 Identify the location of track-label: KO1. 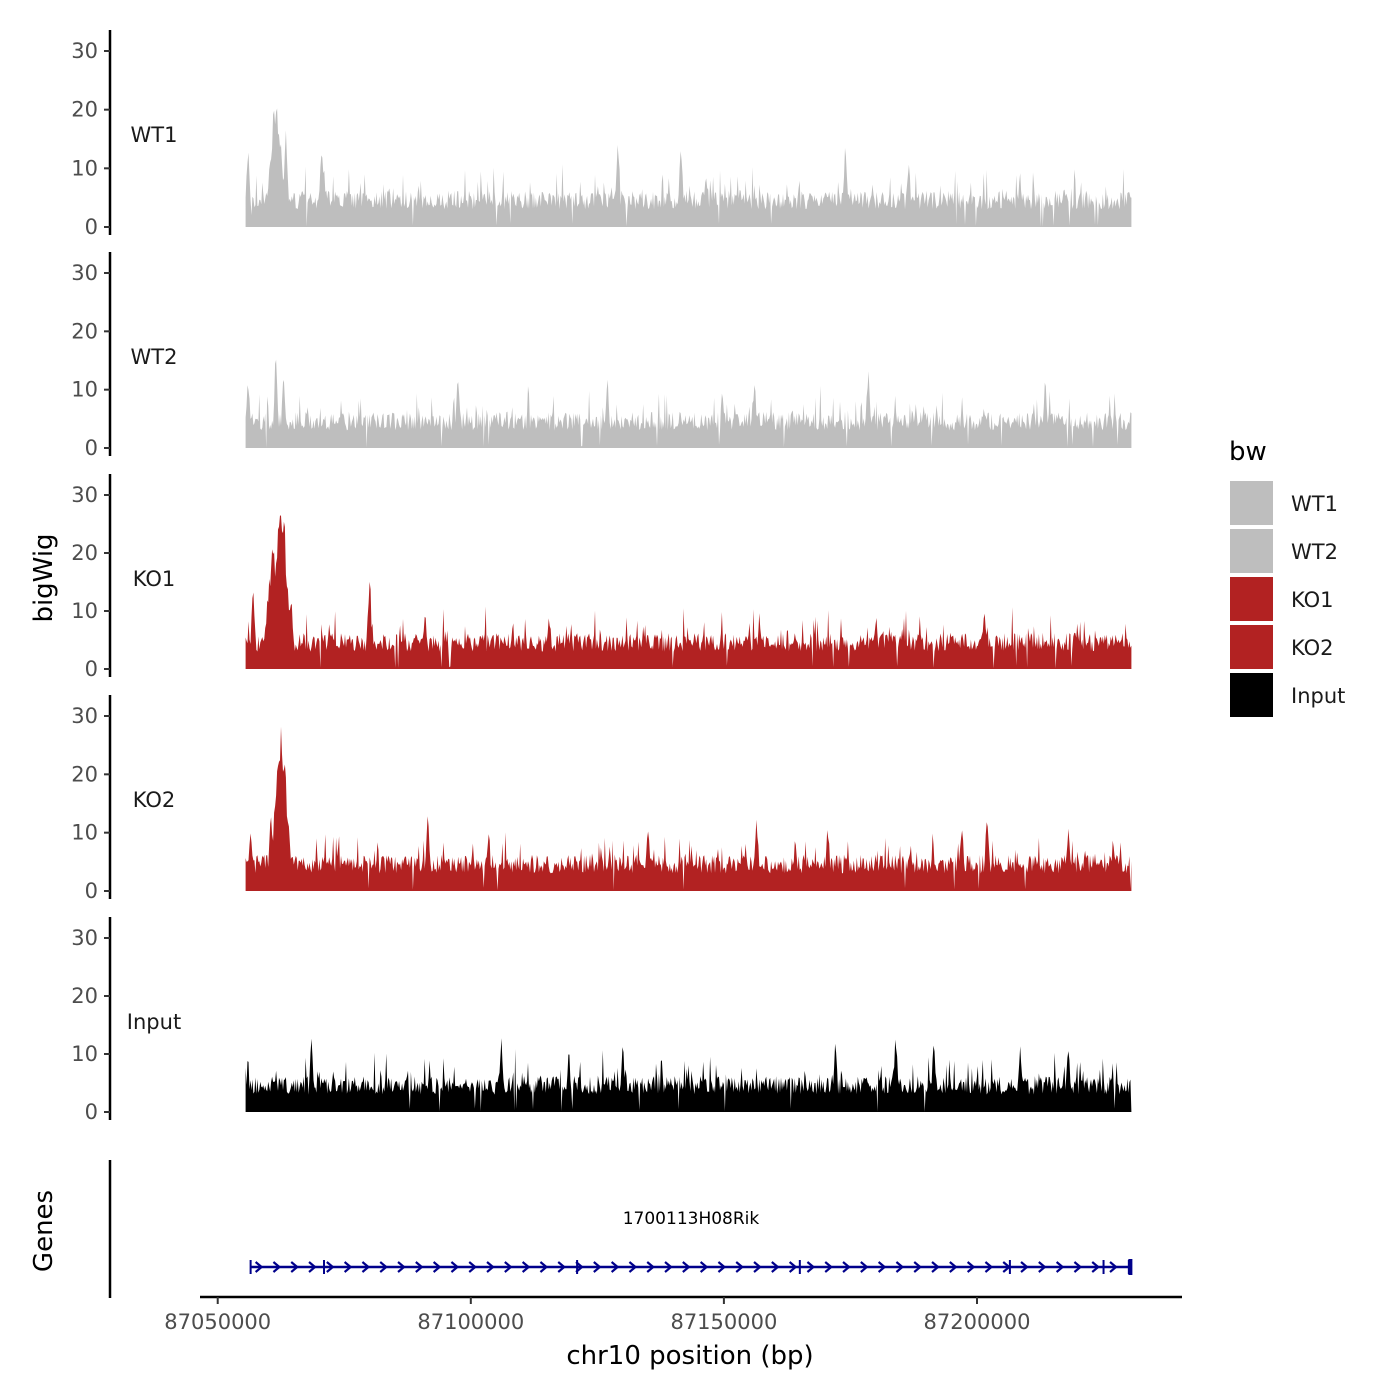
(154, 579).